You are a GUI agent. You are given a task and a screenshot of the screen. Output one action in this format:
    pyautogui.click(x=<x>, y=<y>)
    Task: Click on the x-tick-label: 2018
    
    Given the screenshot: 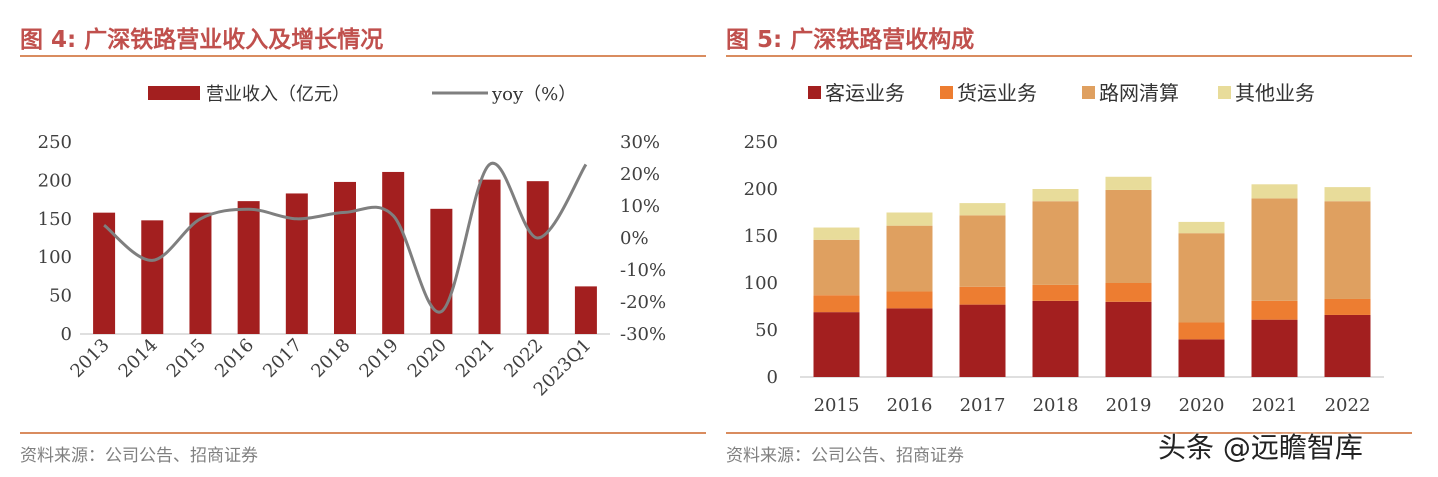 What is the action you would take?
    pyautogui.click(x=1056, y=405)
    